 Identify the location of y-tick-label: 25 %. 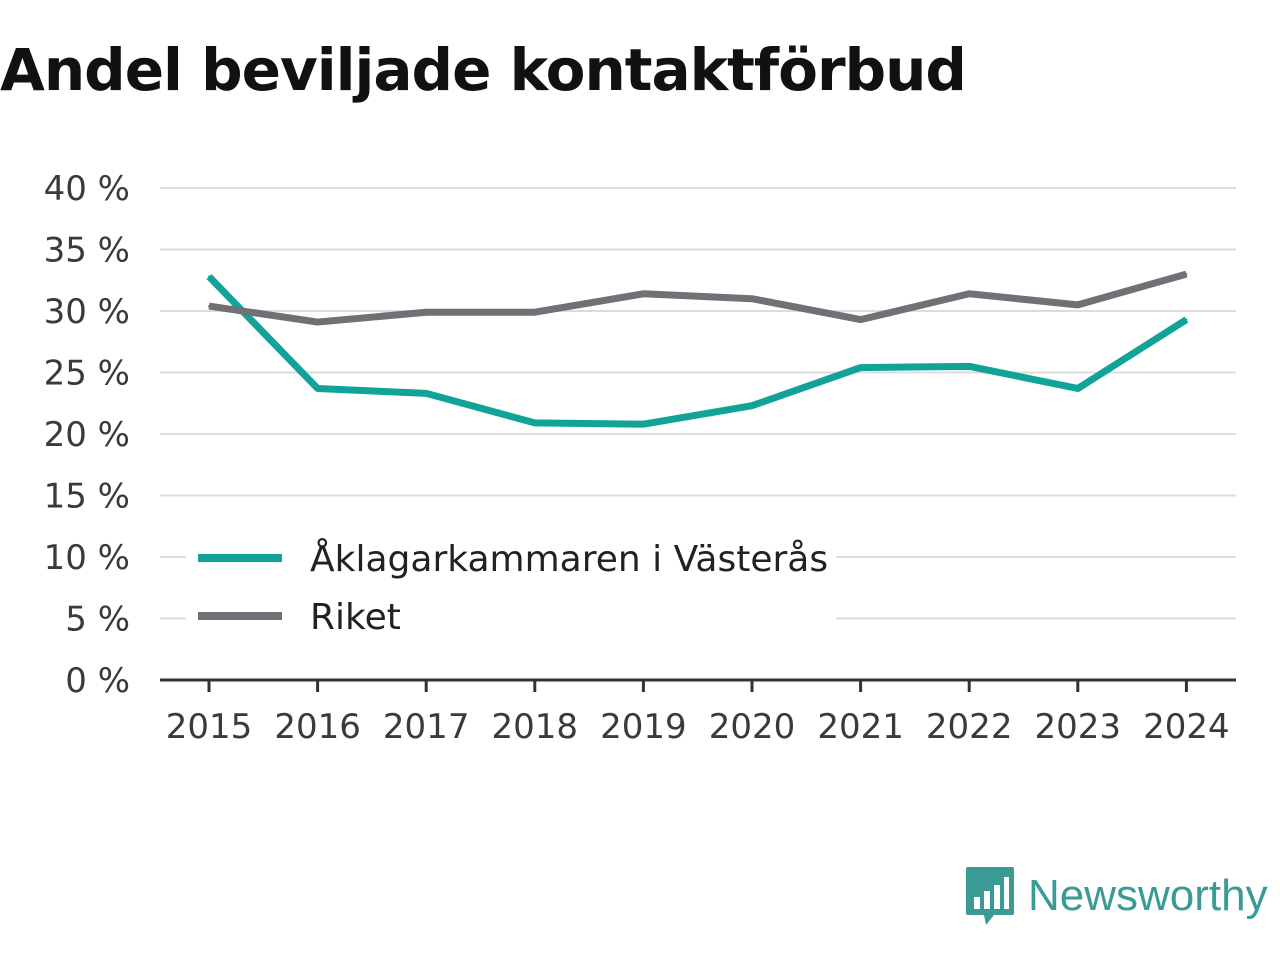
(87, 374).